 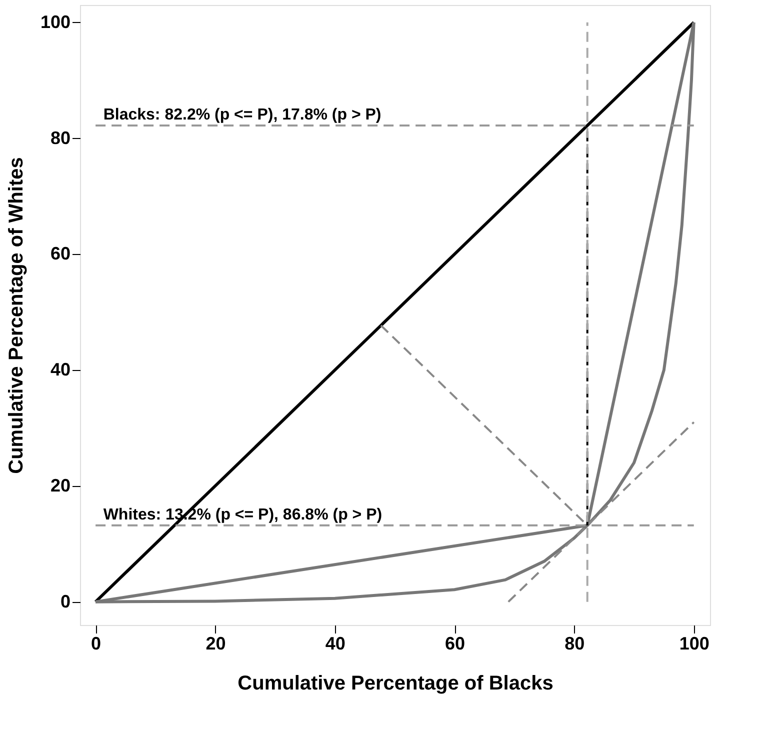 What do you see at coordinates (16, 315) in the screenshot?
I see `y-axis-title: Cumulative Percentage of Whites` at bounding box center [16, 315].